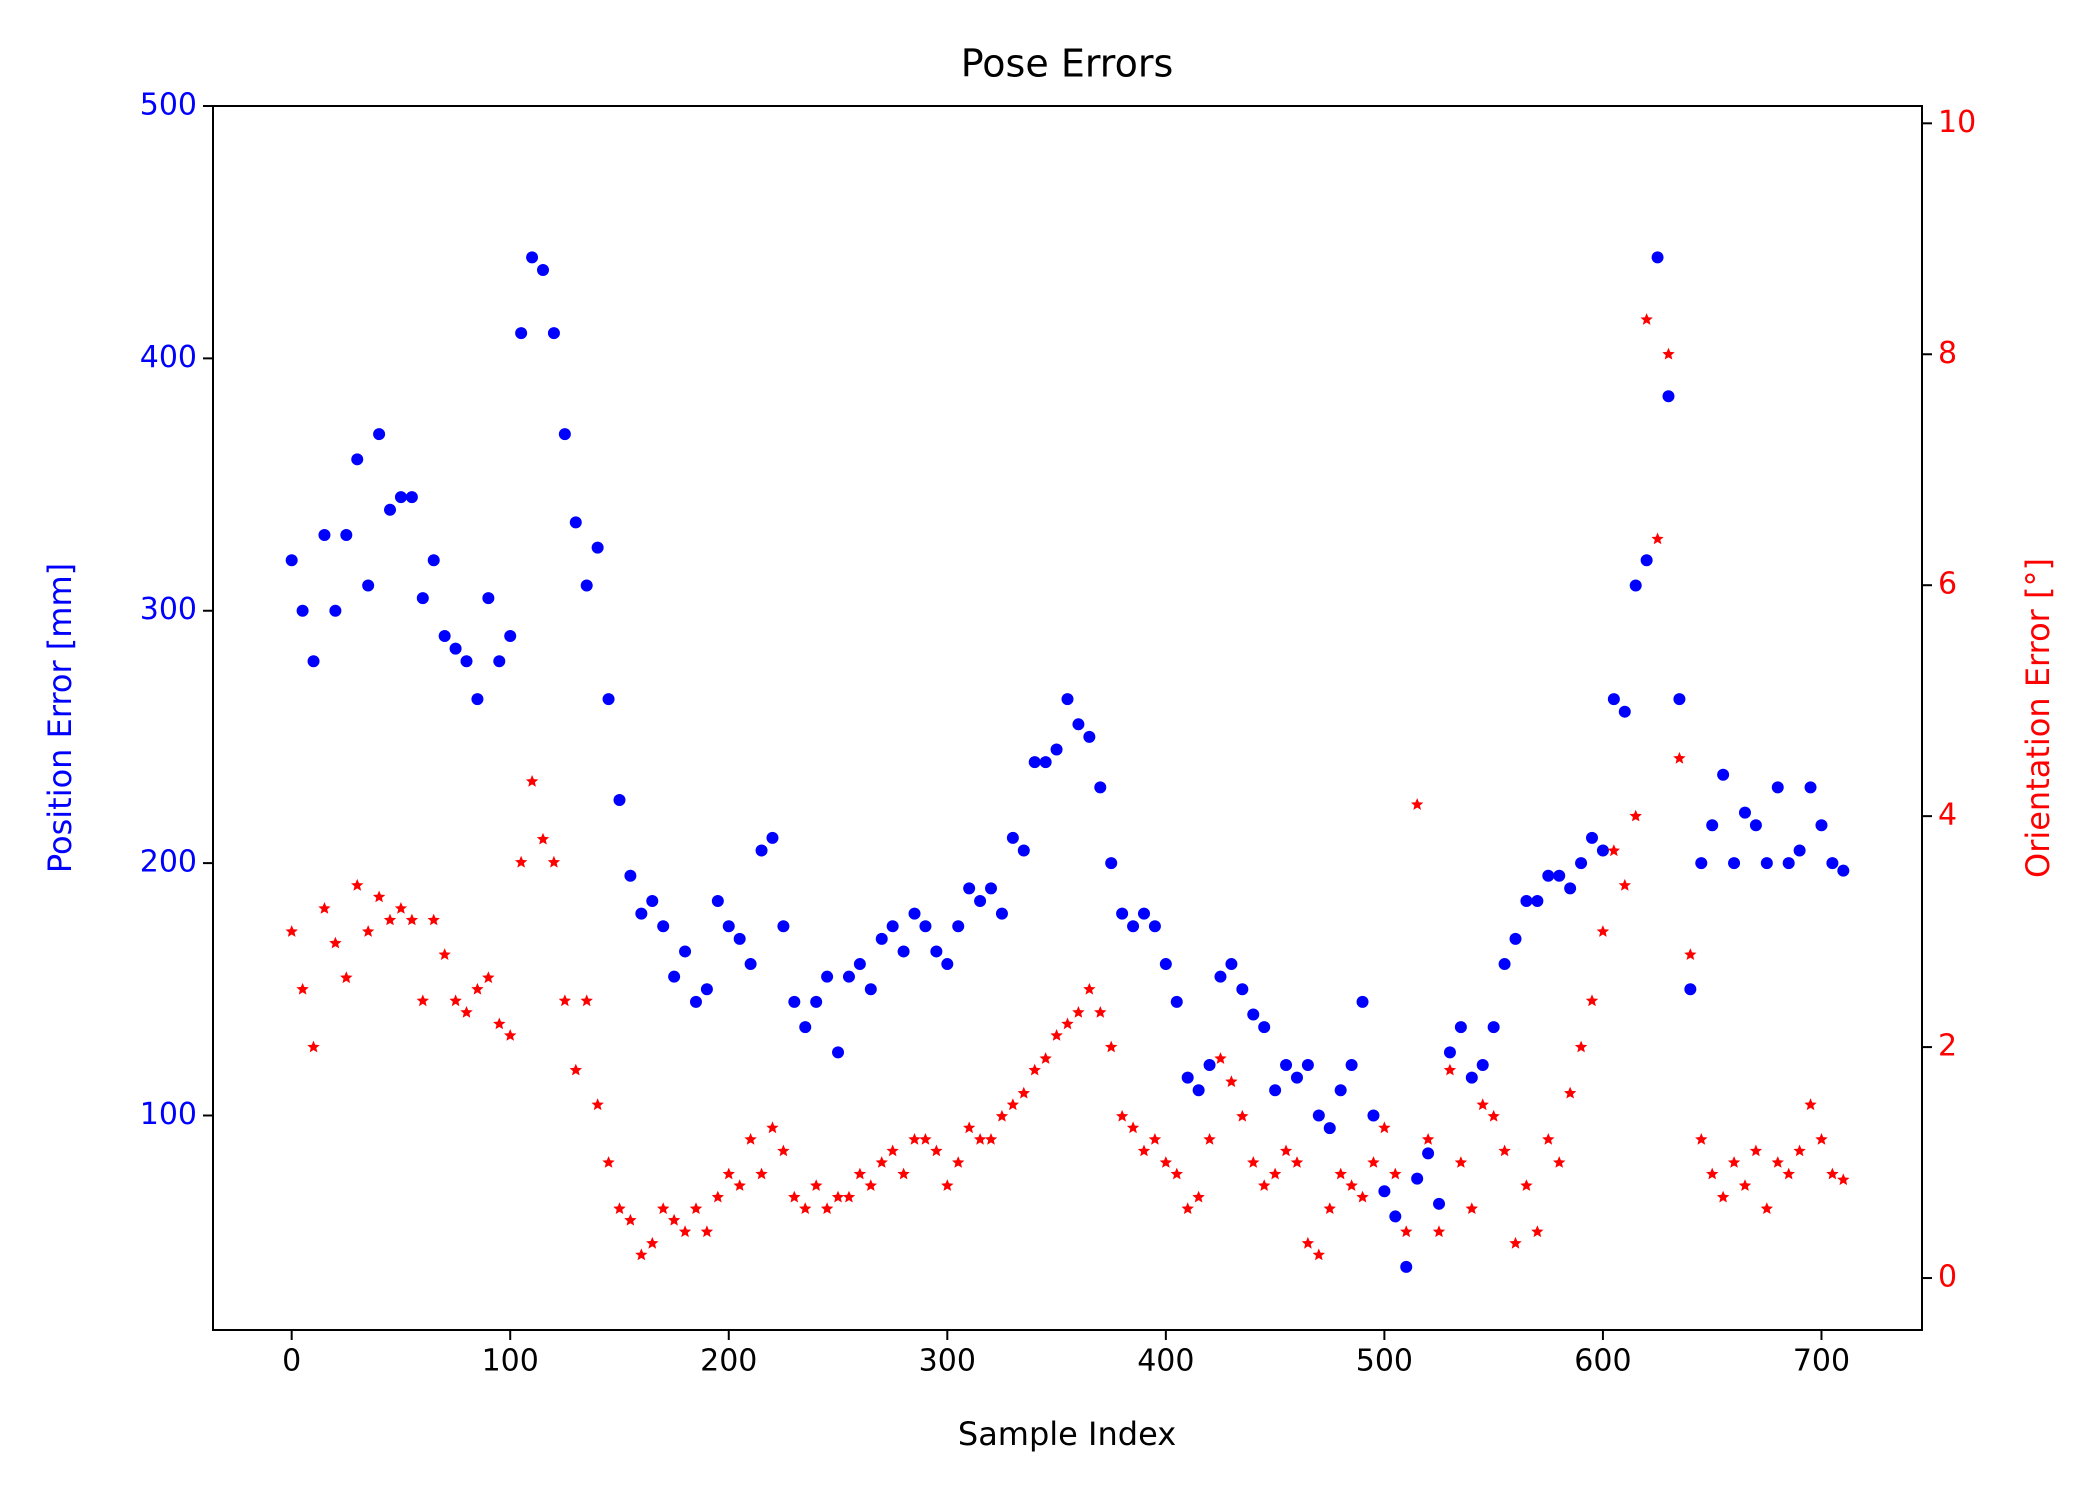  Describe the element at coordinates (168, 357) in the screenshot. I see `y-tick-label: 400` at that location.